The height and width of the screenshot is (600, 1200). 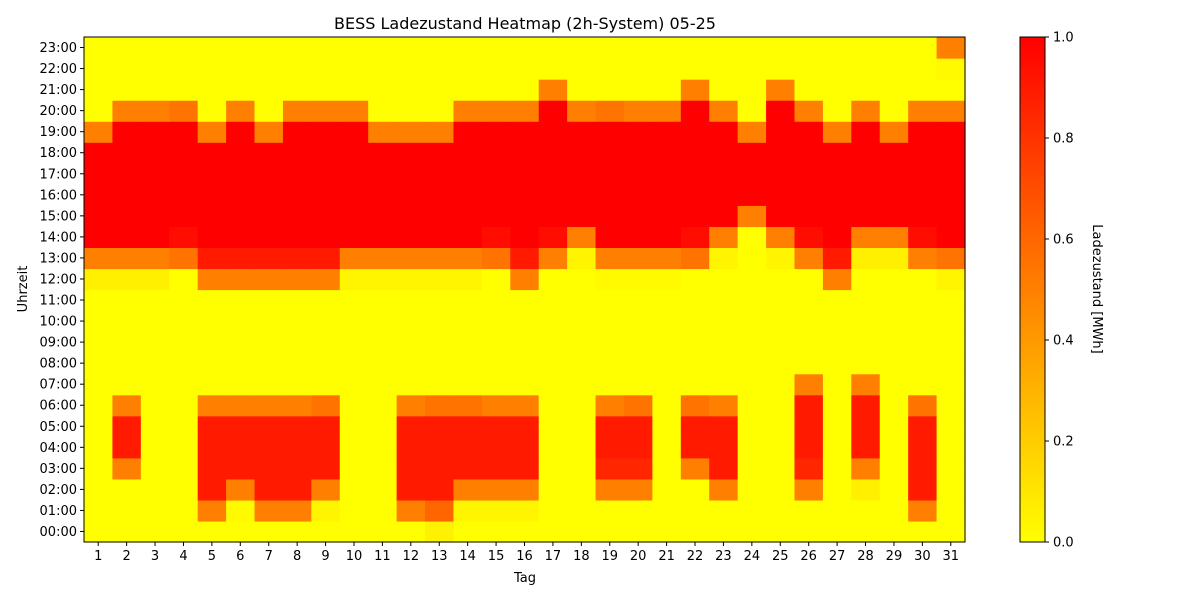 What do you see at coordinates (58, 132) in the screenshot?
I see `y-tick-label: 19:00` at bounding box center [58, 132].